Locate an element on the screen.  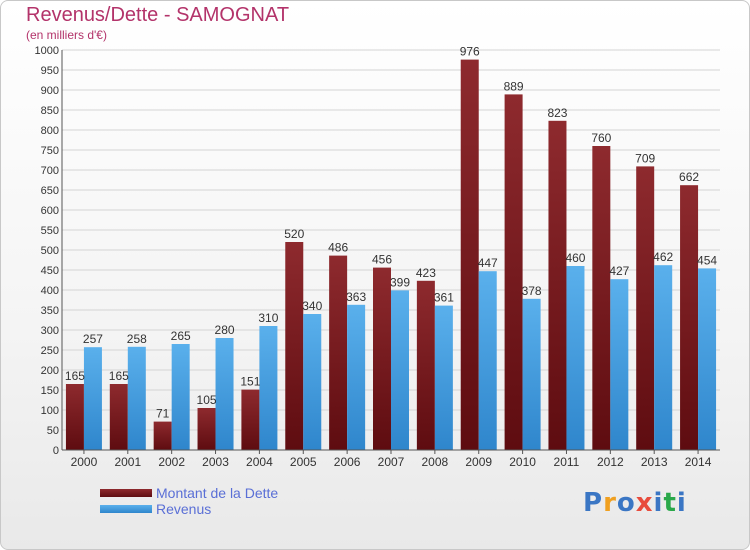
chart-title: Revenus/Dette - SAMOGNAT is located at coordinates (158, 15).